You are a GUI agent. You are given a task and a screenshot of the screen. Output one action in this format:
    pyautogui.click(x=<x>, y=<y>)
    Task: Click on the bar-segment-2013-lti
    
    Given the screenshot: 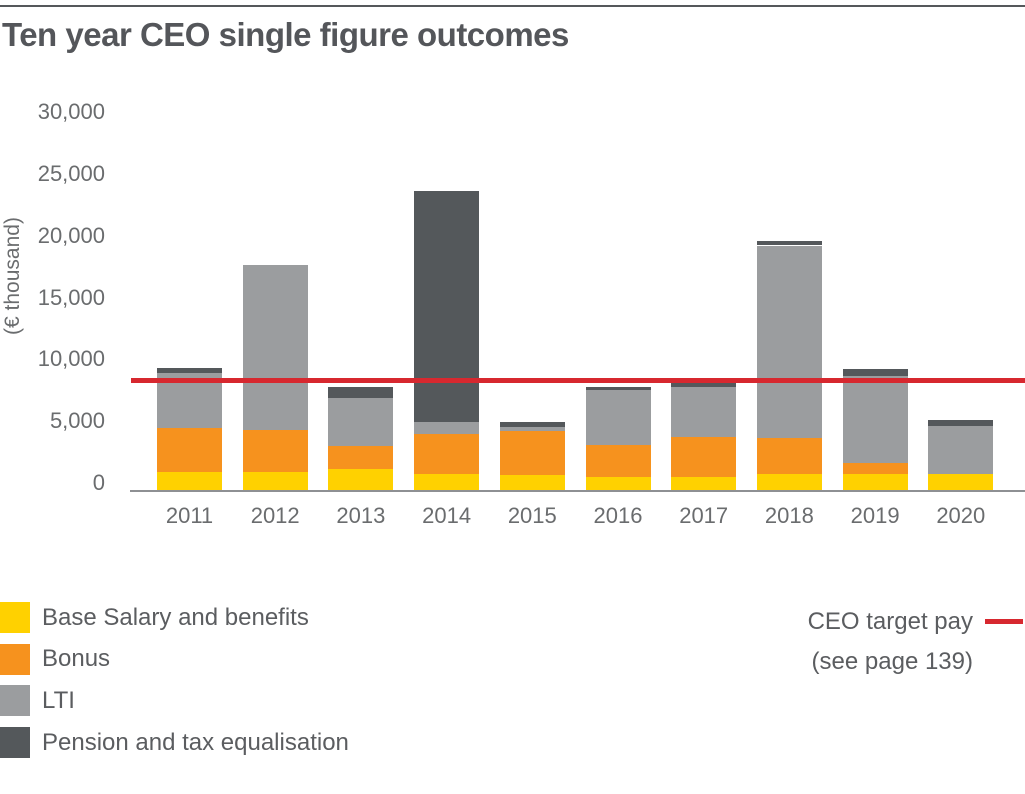 What is the action you would take?
    pyautogui.click(x=361, y=421)
    